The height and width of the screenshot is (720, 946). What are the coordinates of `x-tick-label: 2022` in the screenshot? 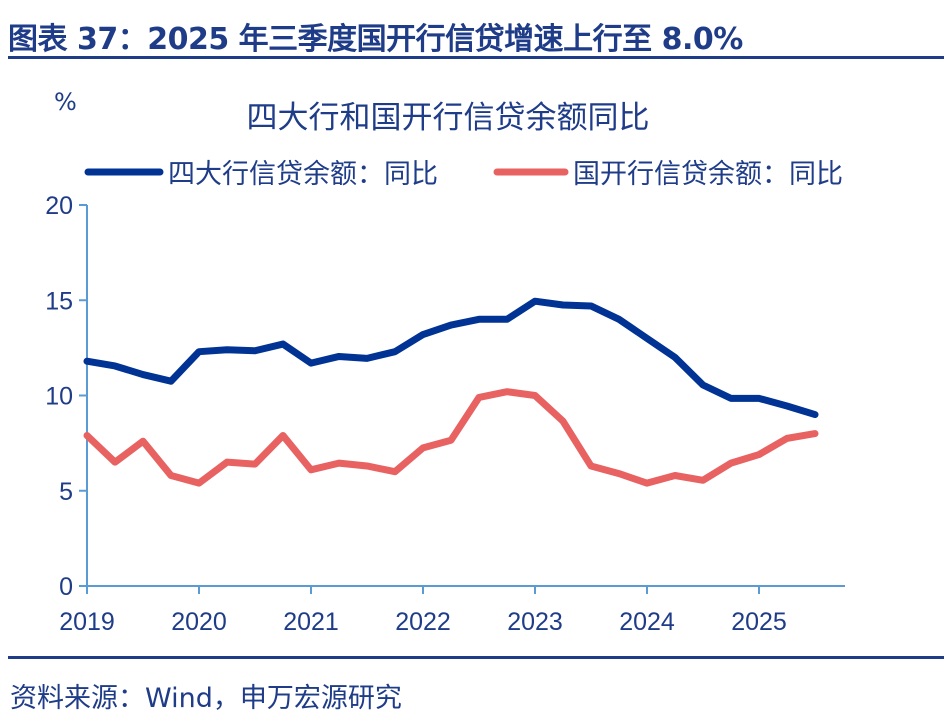 It's located at (423, 622).